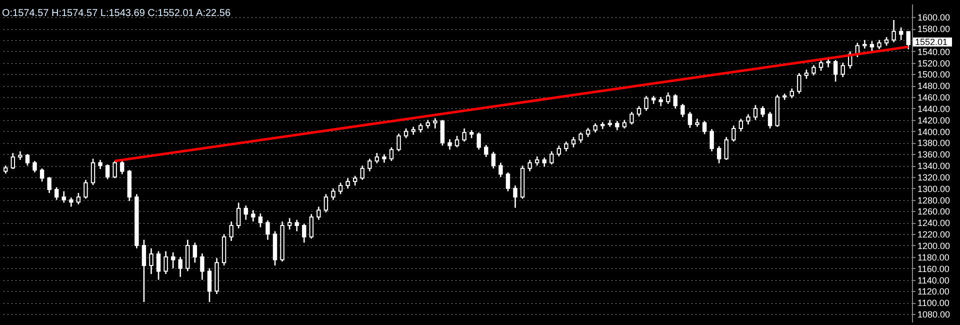 This screenshot has height=325, width=960. I want to click on y-tick-label: 1260.00, so click(934, 211).